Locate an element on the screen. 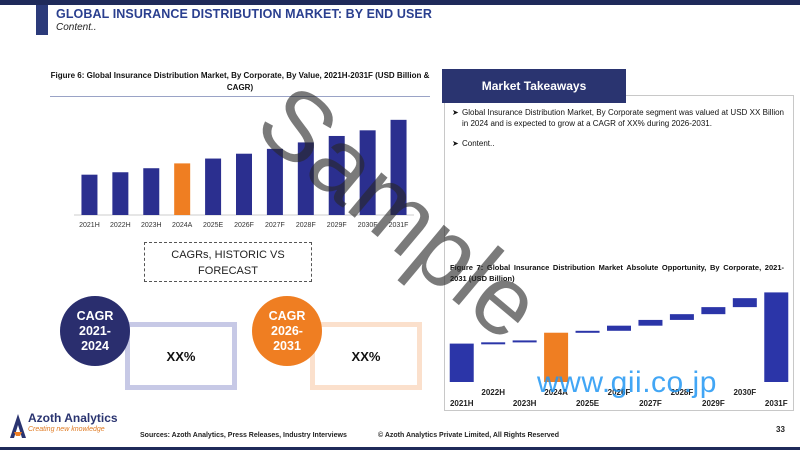 Image resolution: width=800 pixels, height=450 pixels. title-accent-block is located at coordinates (42, 20).